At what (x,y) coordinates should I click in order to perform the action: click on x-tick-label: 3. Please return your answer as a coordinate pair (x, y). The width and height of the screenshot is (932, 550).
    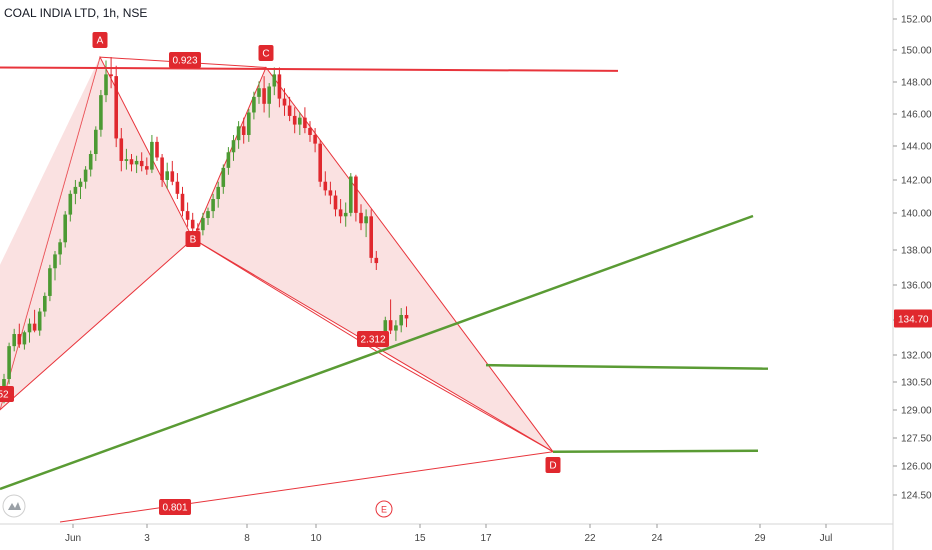
    Looking at the image, I should click on (147, 538).